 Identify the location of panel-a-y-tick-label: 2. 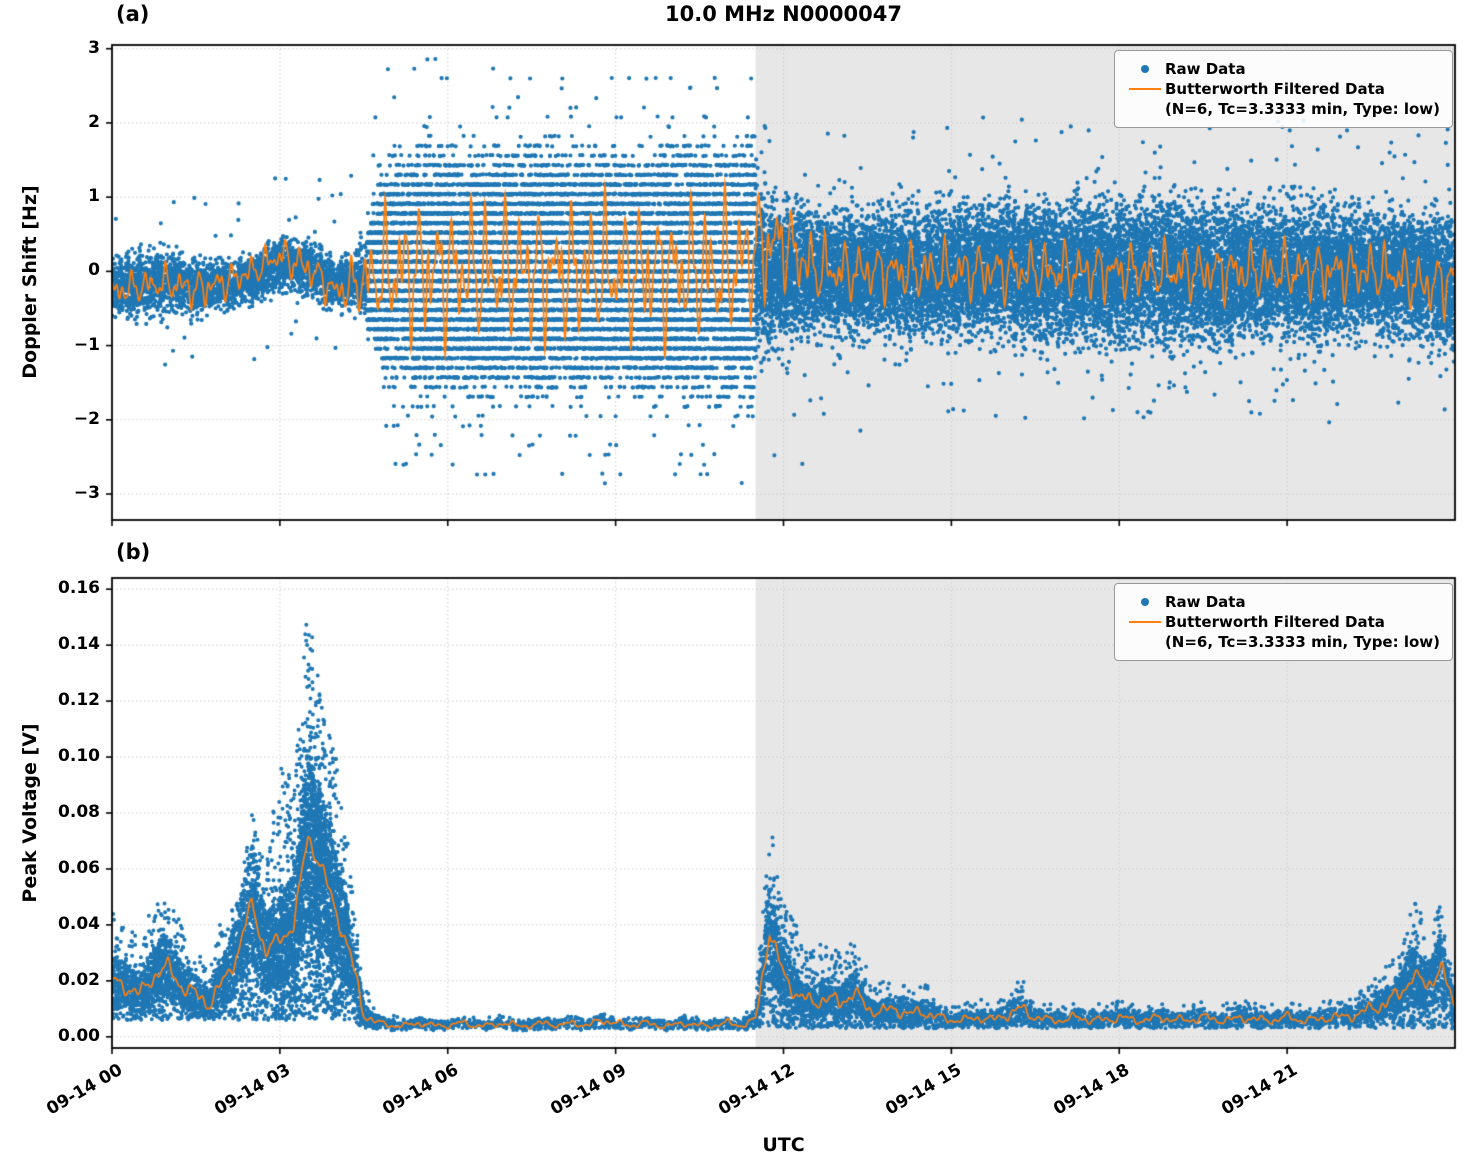
(94, 121).